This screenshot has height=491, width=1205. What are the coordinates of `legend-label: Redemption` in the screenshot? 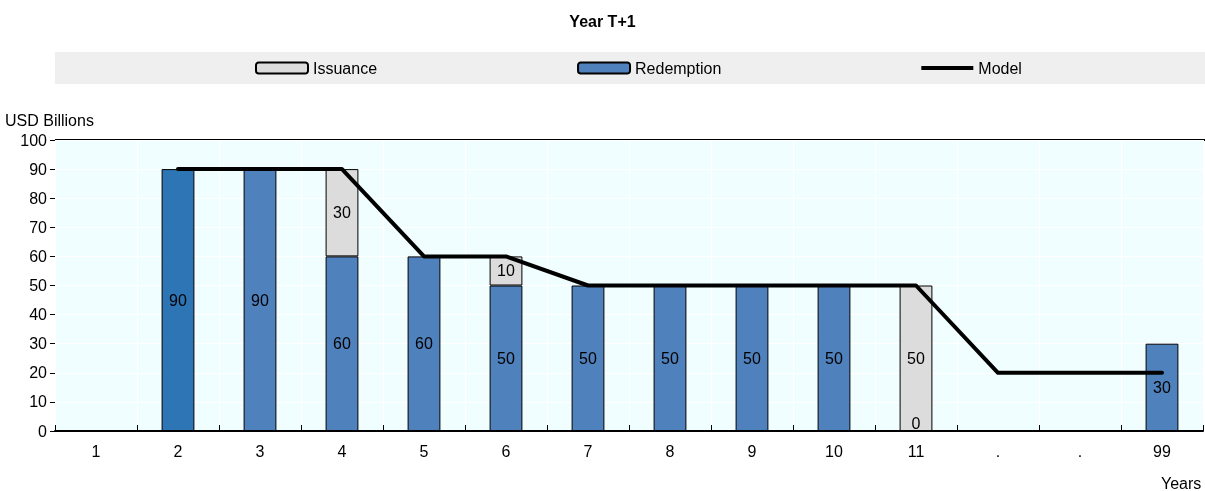 It's located at (678, 68).